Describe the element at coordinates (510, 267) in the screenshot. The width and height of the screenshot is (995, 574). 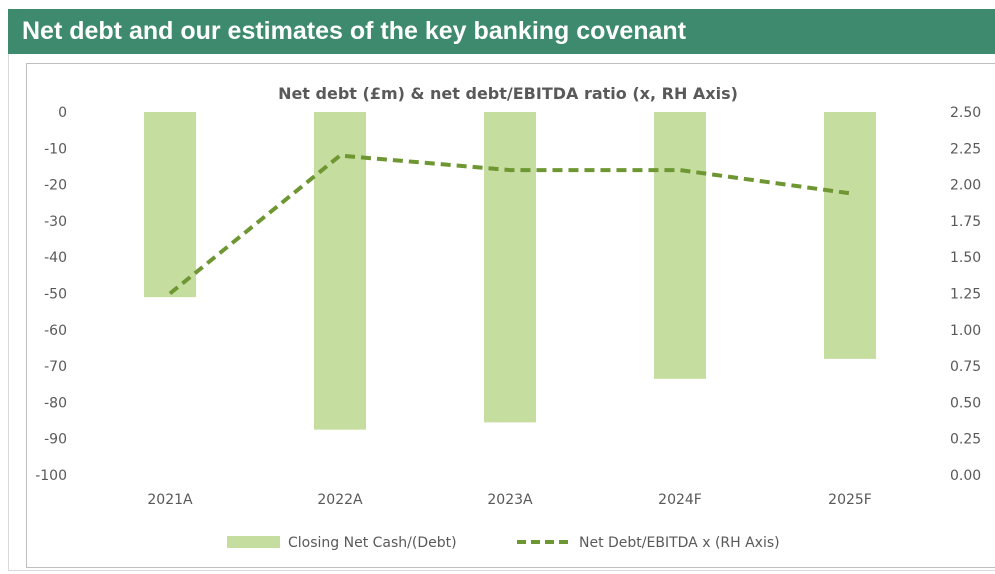
I see `bar-2023A` at that location.